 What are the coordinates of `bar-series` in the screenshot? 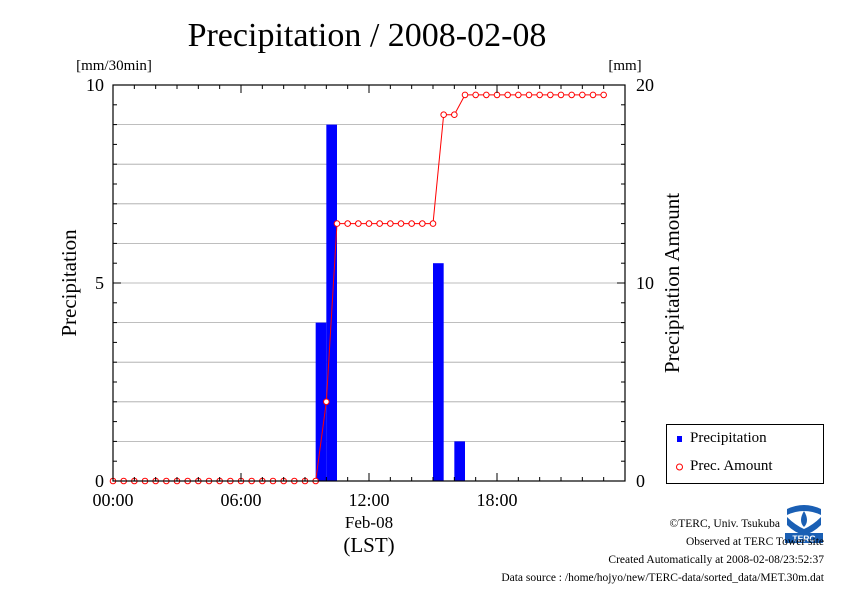 It's located at (390, 302).